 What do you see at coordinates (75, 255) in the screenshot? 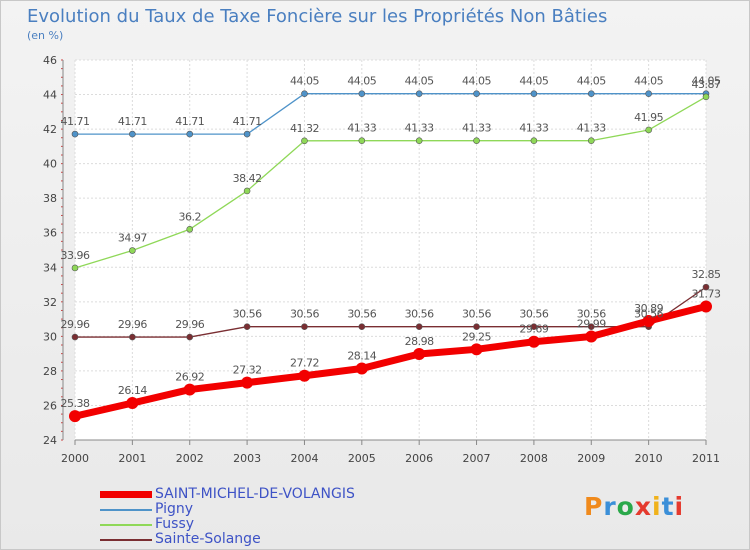
I see `data-label: 33.96` at bounding box center [75, 255].